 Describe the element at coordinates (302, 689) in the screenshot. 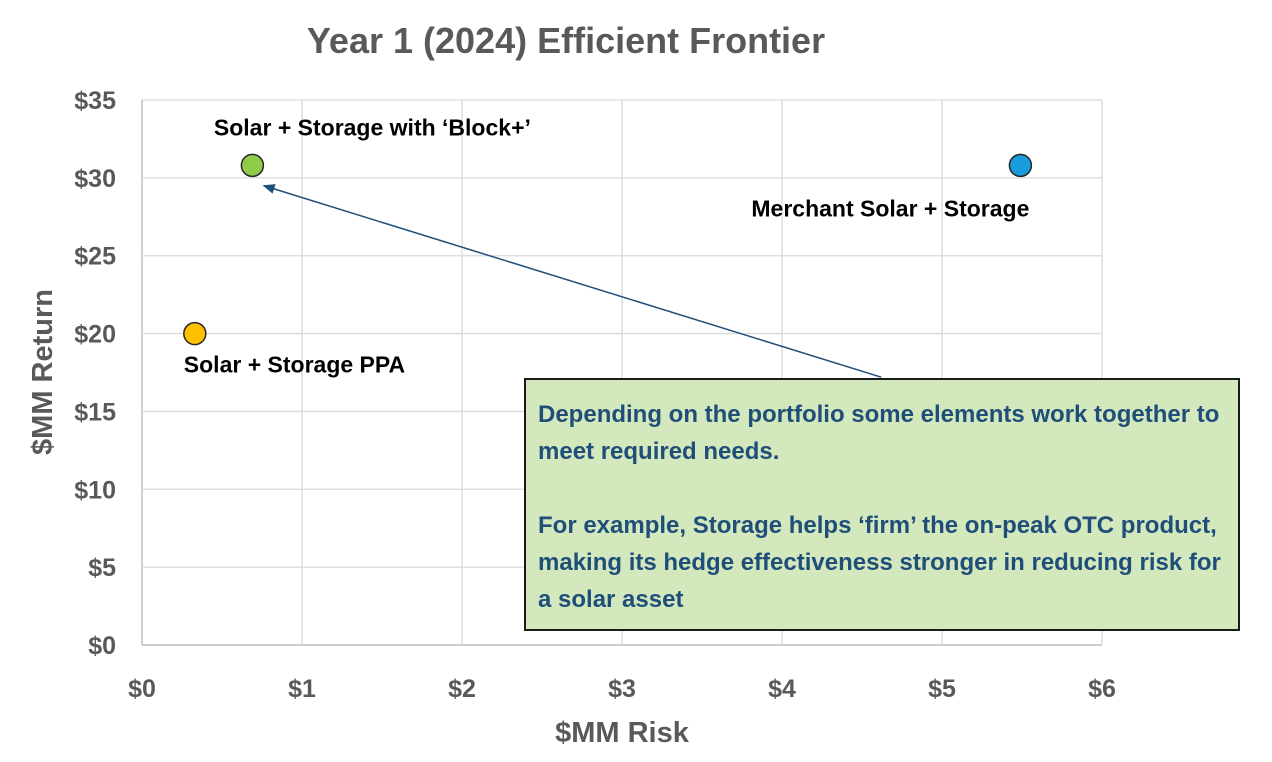

I see `x-tick-label: $1` at that location.